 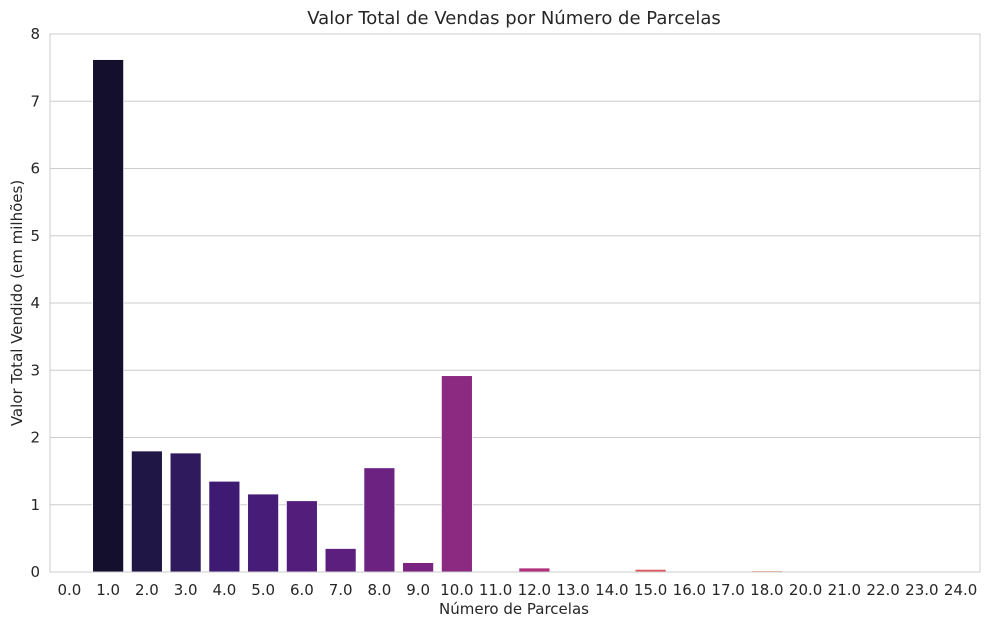 I want to click on x-tick-label: 2.0, so click(x=147, y=590).